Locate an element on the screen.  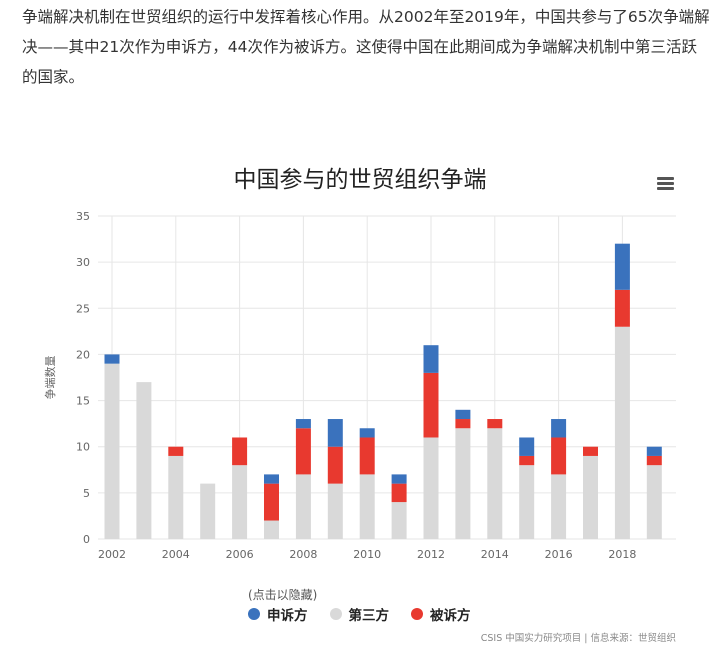
legend-hint: (点击以隐藏) is located at coordinates (283, 595).